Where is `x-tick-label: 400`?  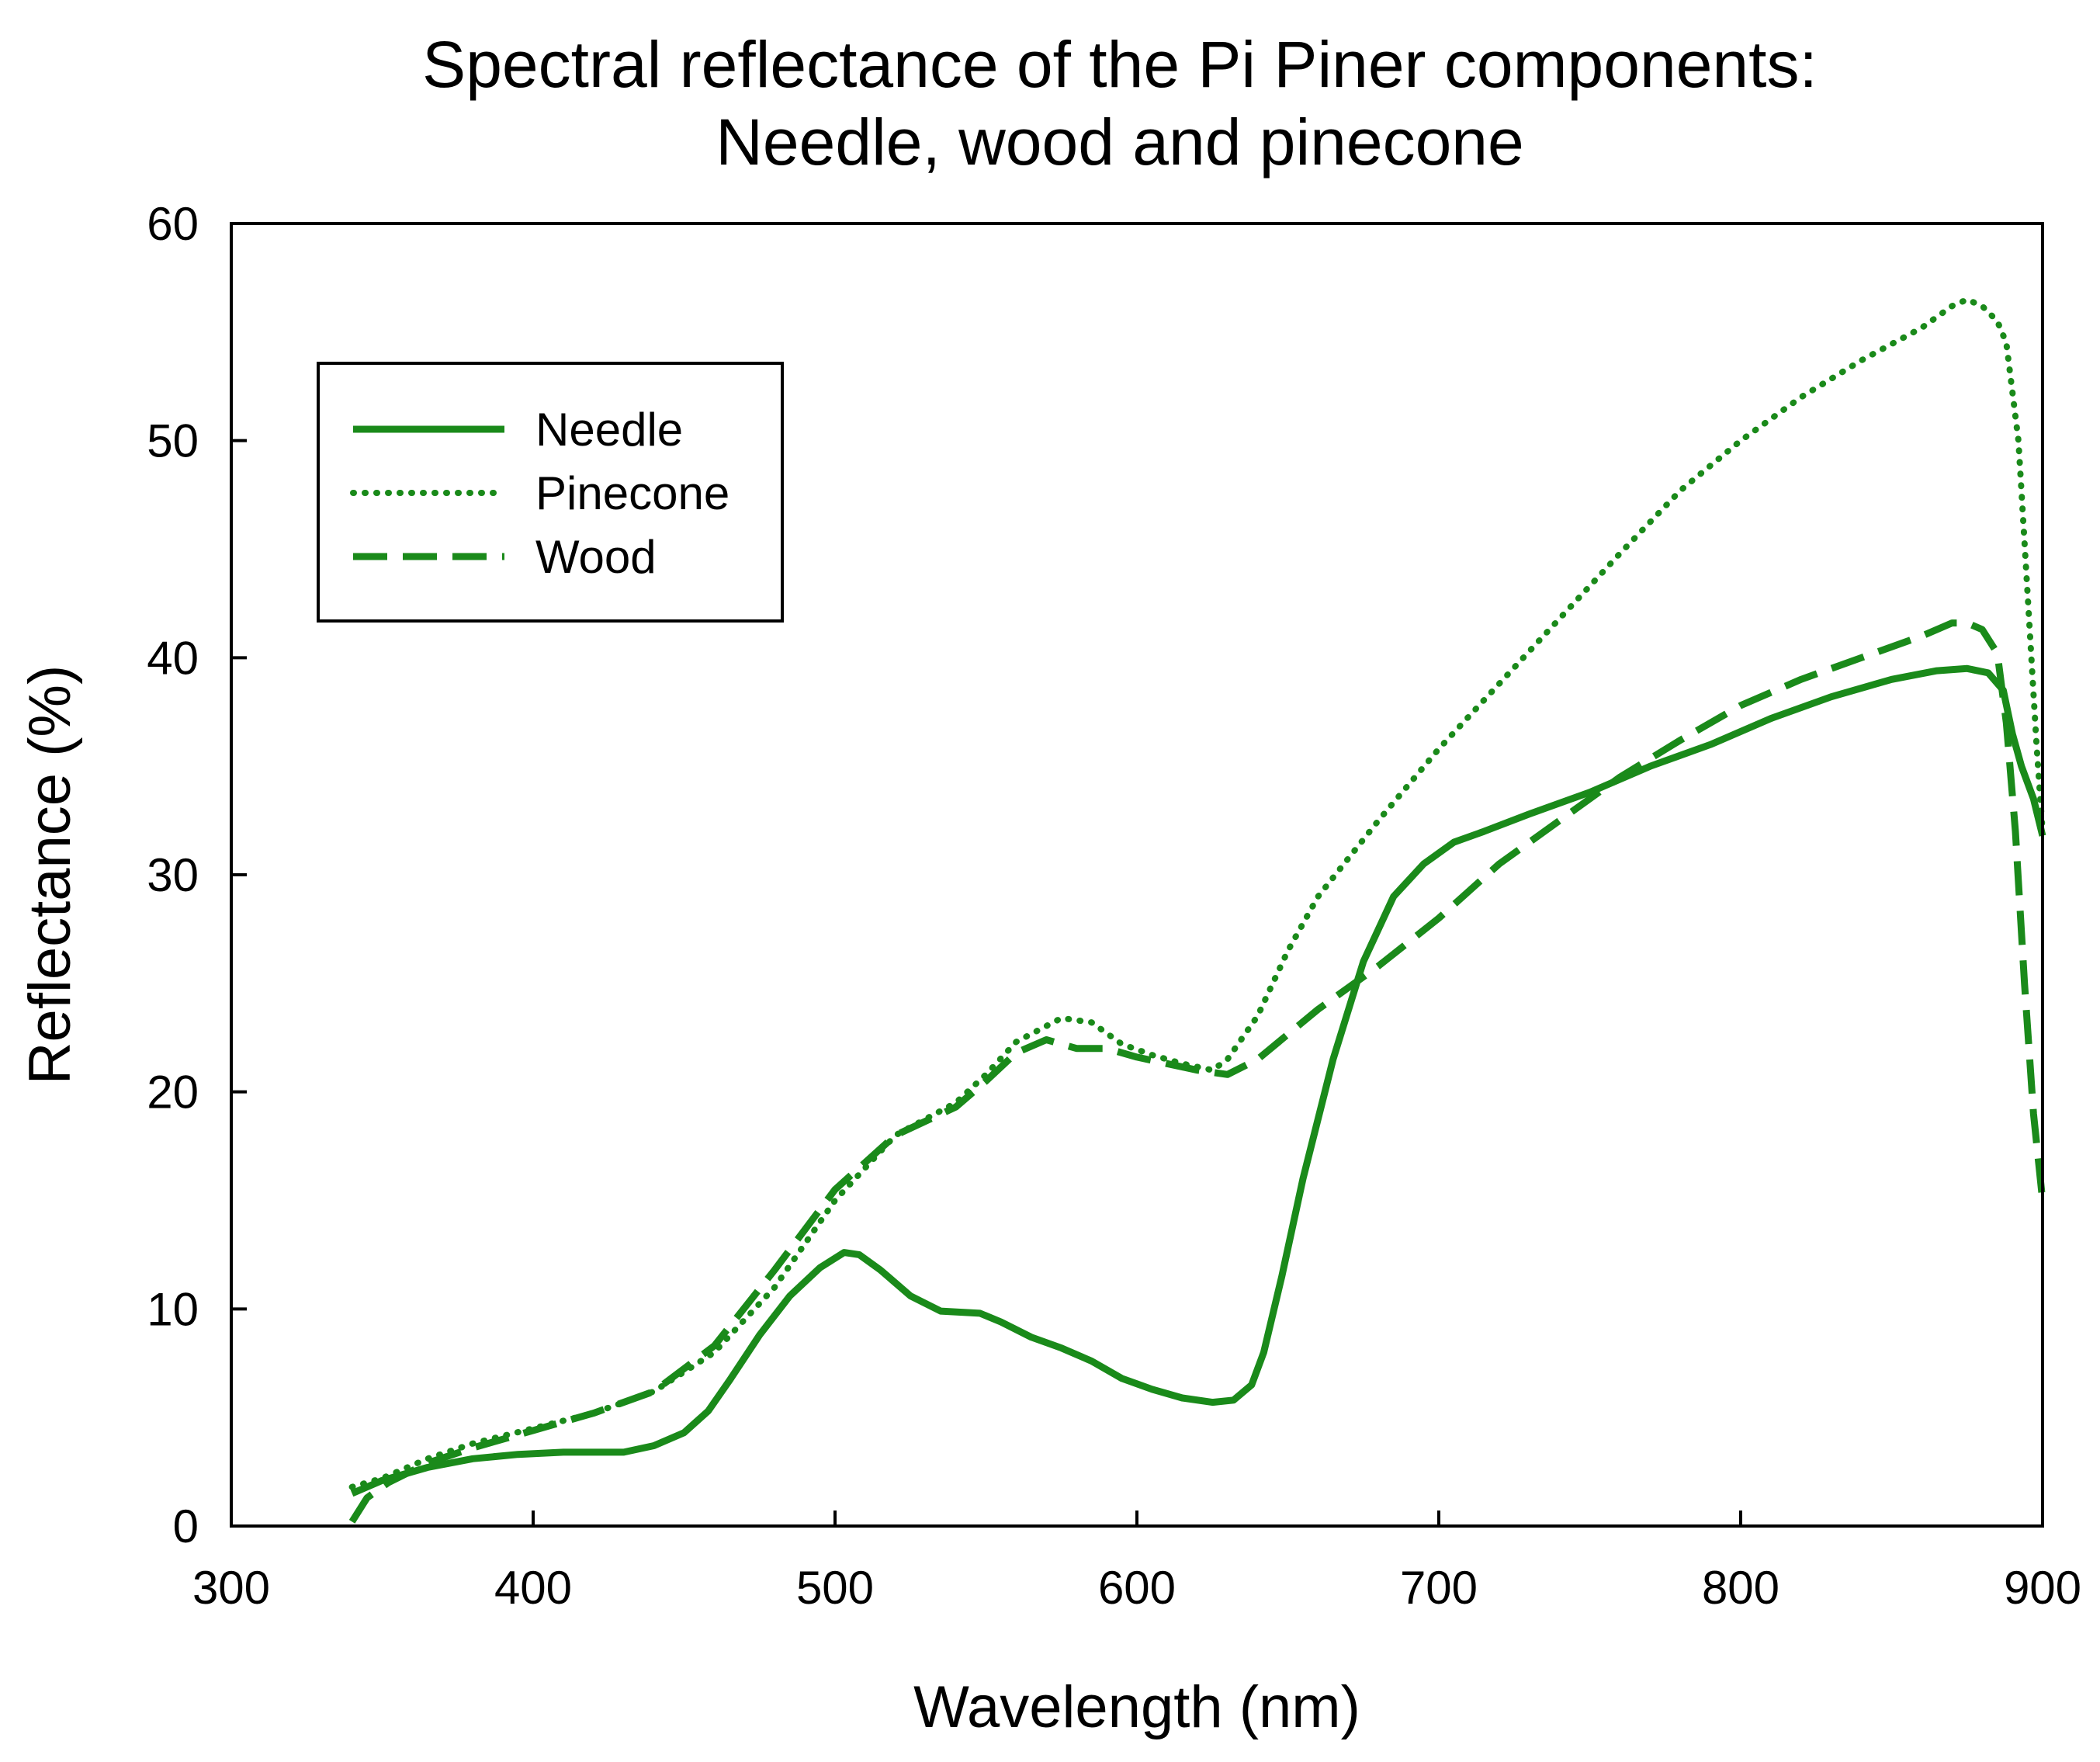
x-tick-label: 400 is located at coordinates (533, 1588).